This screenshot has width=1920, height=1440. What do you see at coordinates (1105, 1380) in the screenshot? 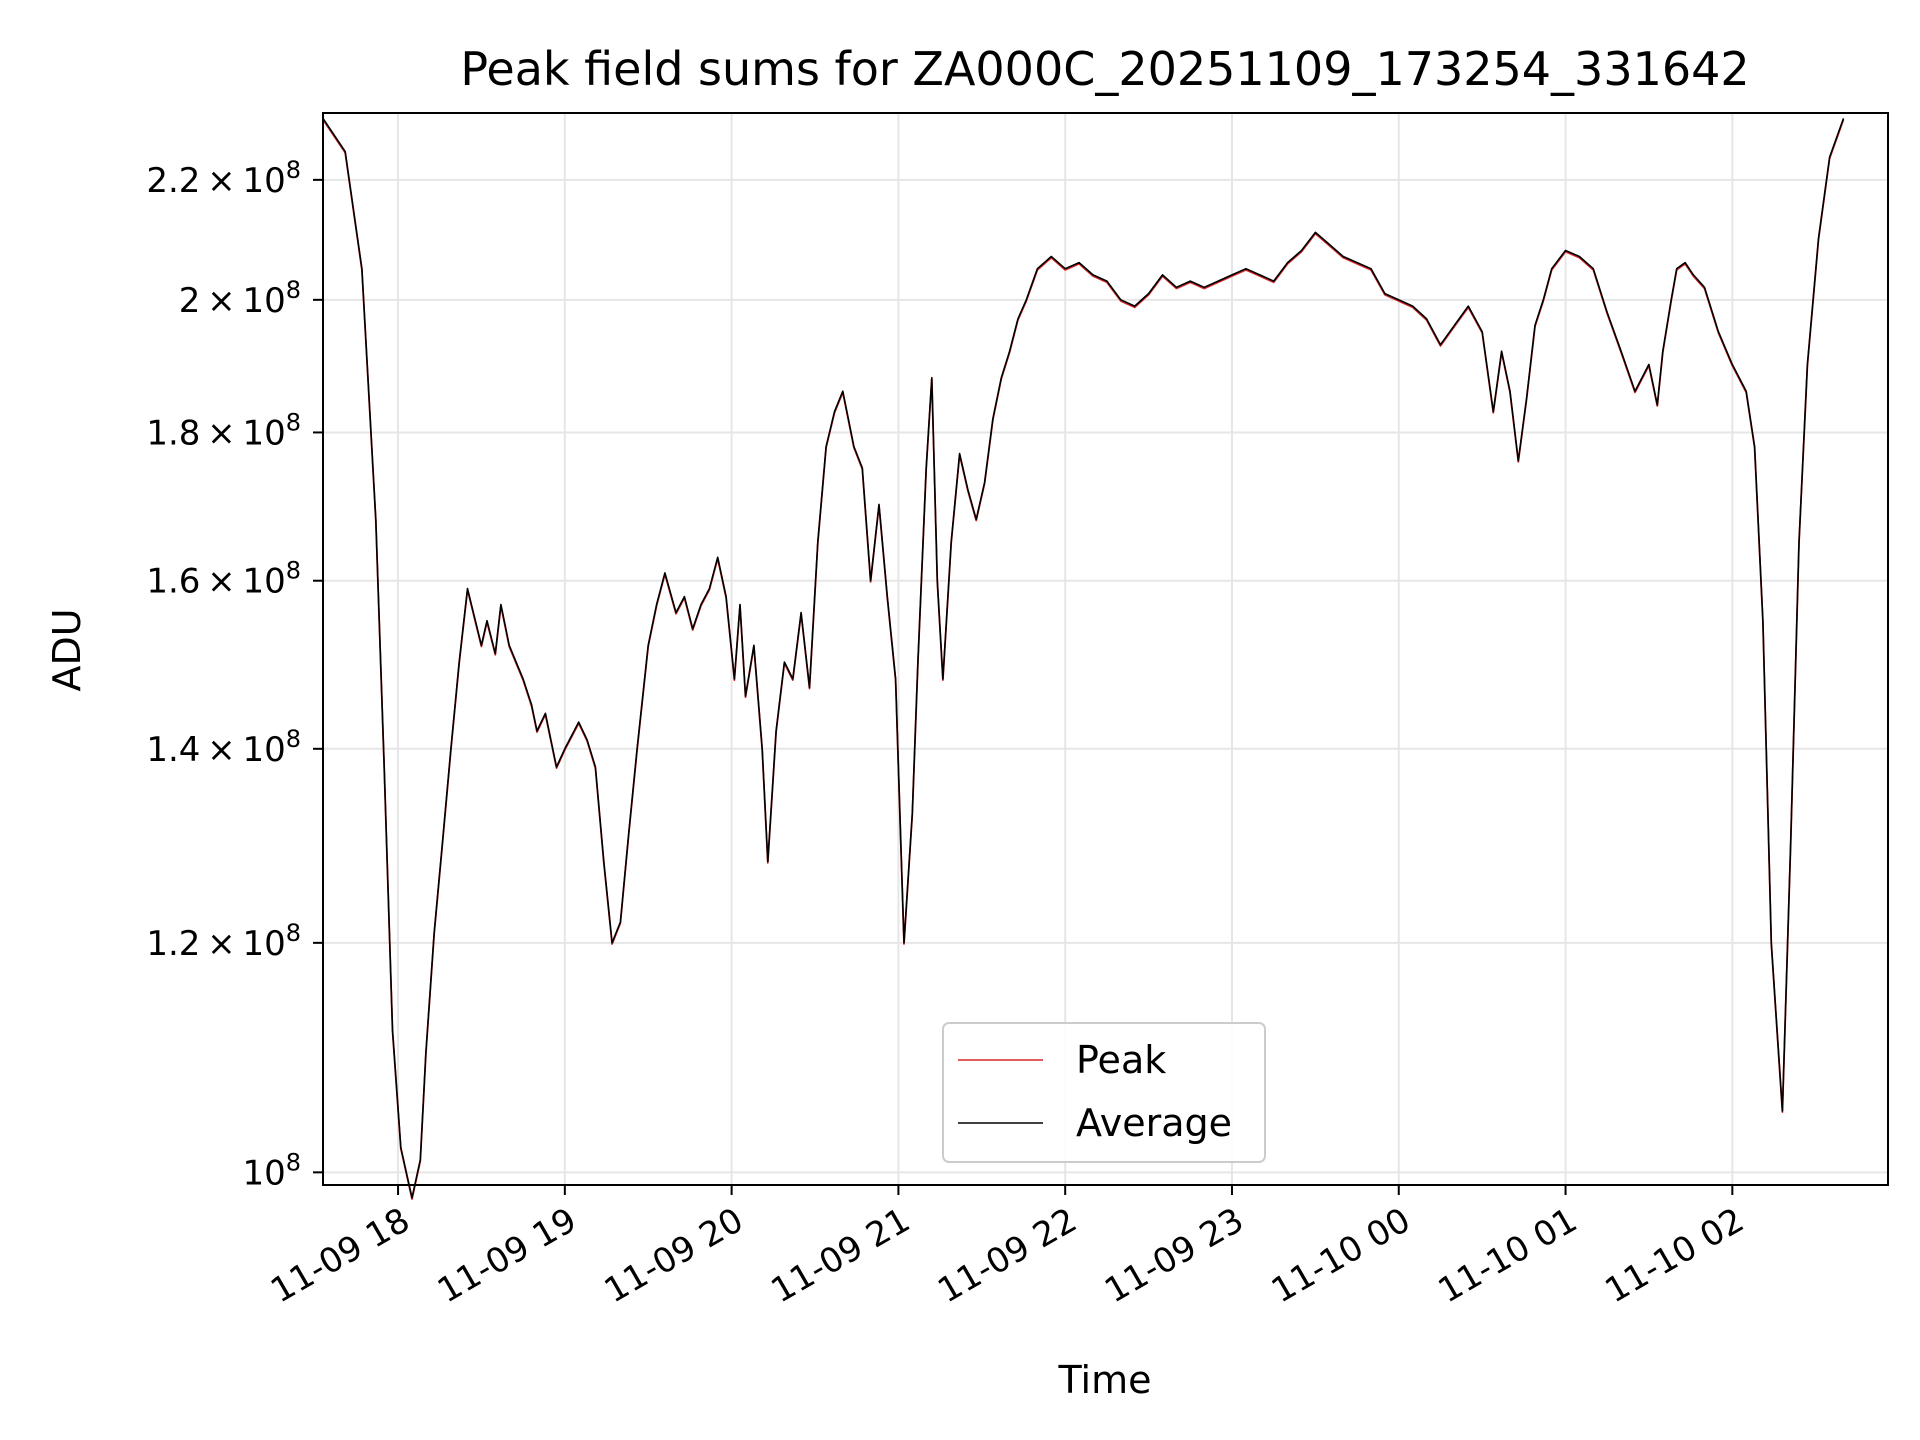
I see `x-axis-label: Time` at bounding box center [1105, 1380].